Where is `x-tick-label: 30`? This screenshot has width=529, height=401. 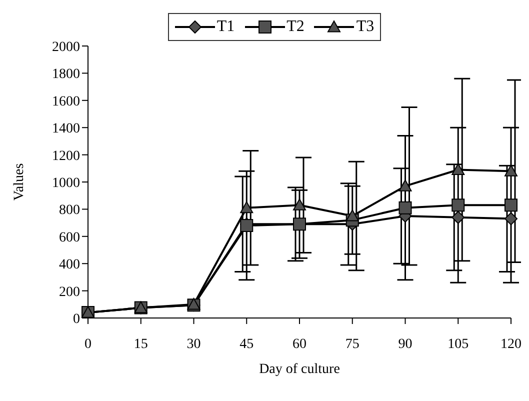
x-tick-label: 30 is located at coordinates (193, 344).